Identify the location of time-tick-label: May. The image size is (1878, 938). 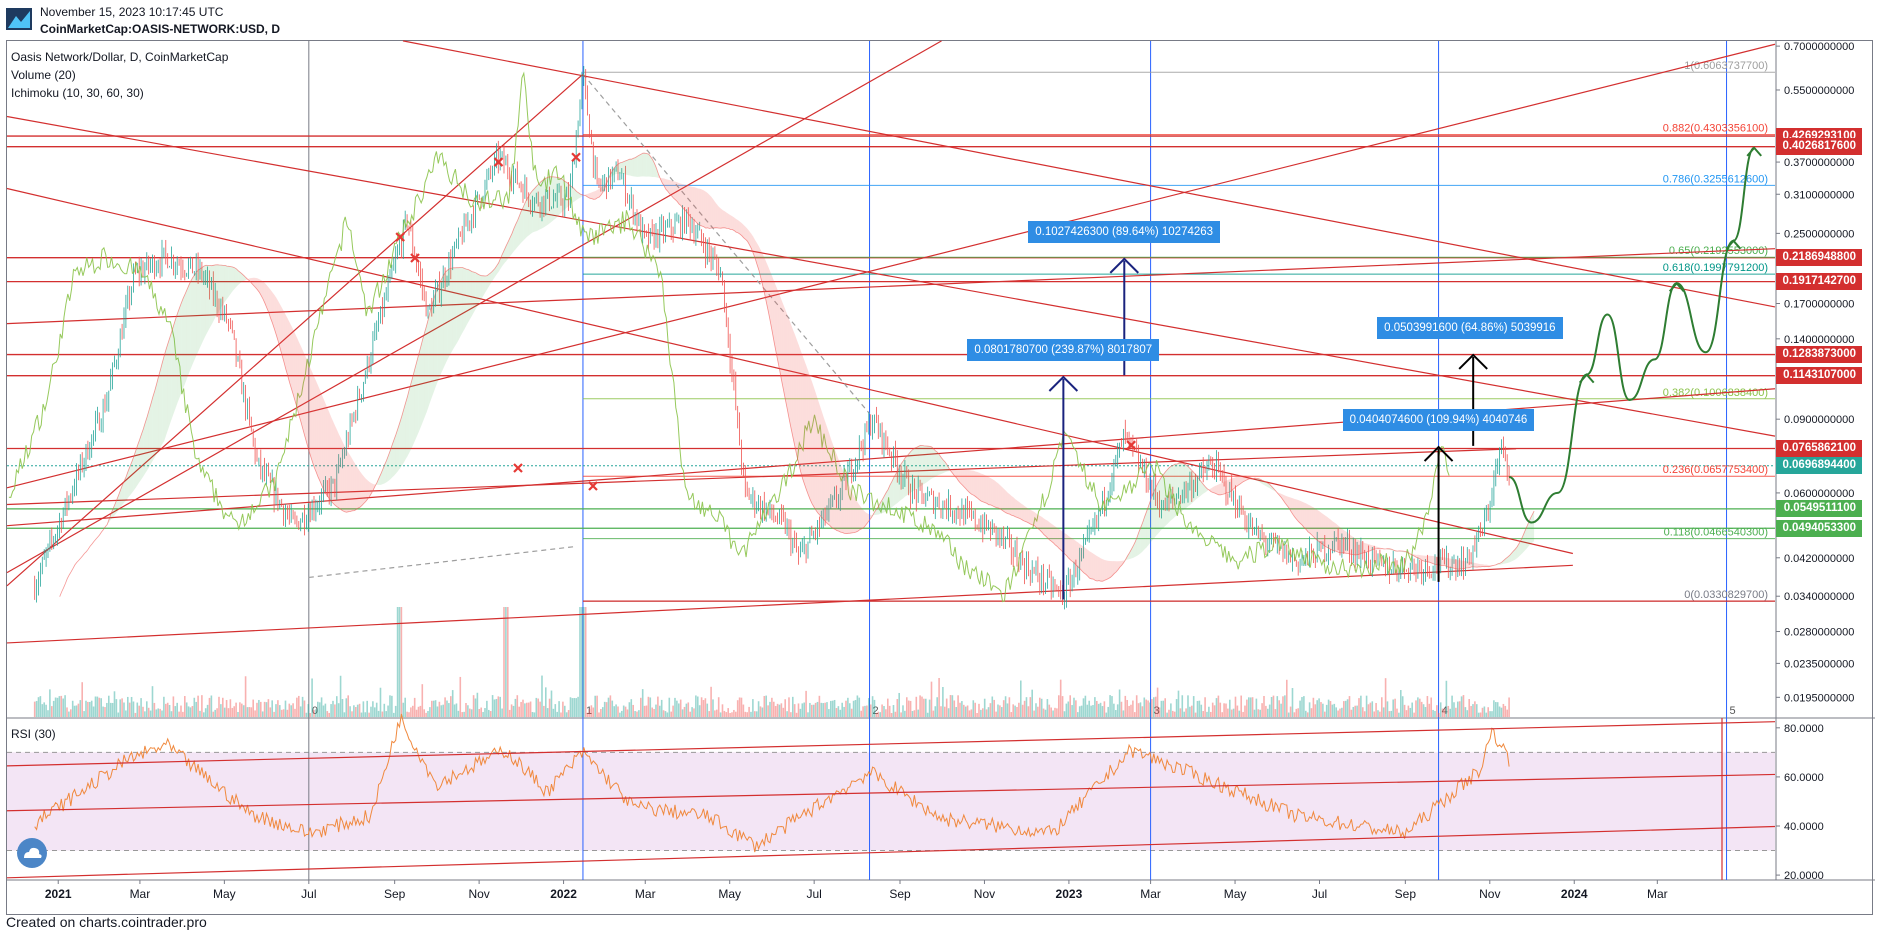
(1235, 894).